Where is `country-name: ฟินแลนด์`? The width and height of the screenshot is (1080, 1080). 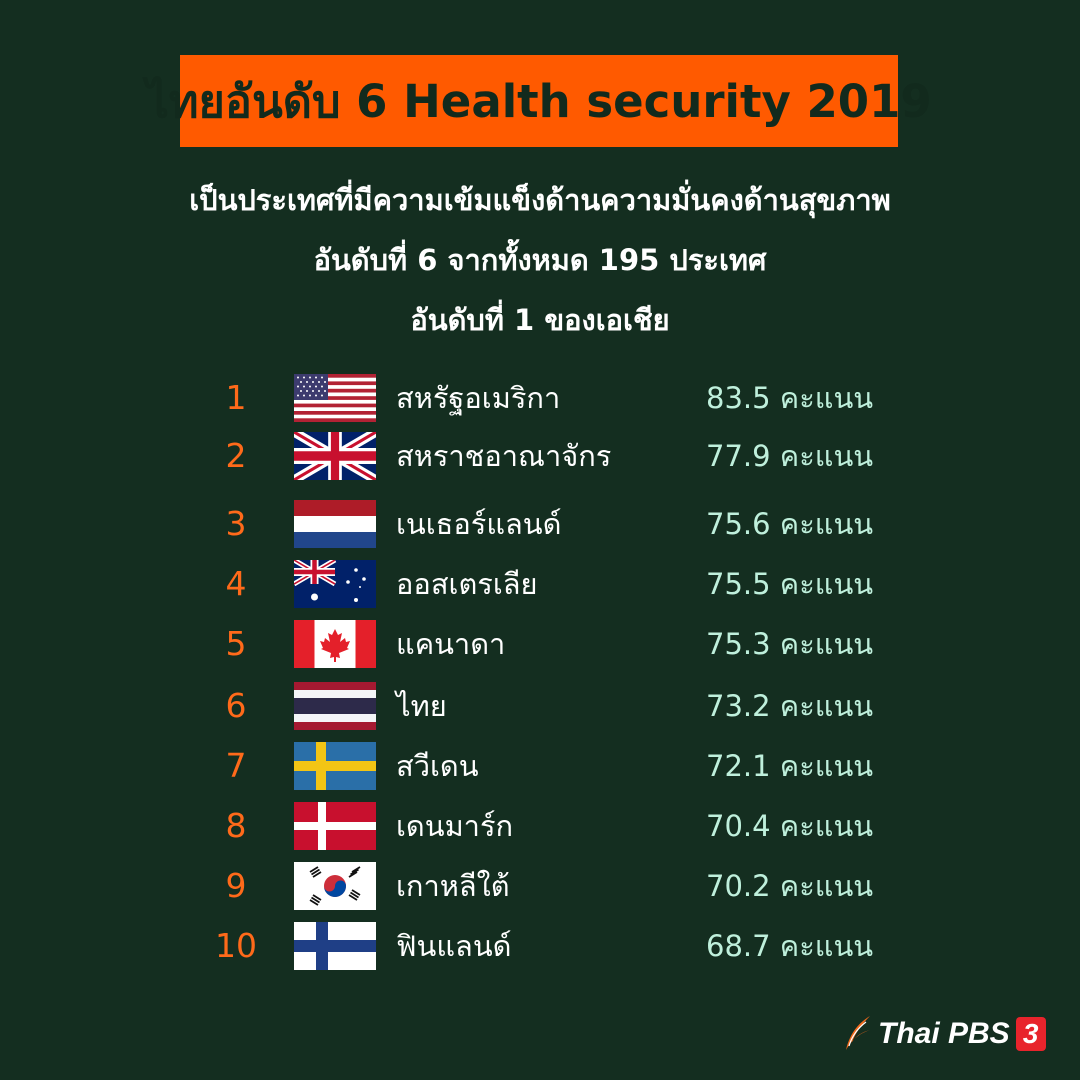 country-name: ฟินแลนด์ is located at coordinates (454, 946).